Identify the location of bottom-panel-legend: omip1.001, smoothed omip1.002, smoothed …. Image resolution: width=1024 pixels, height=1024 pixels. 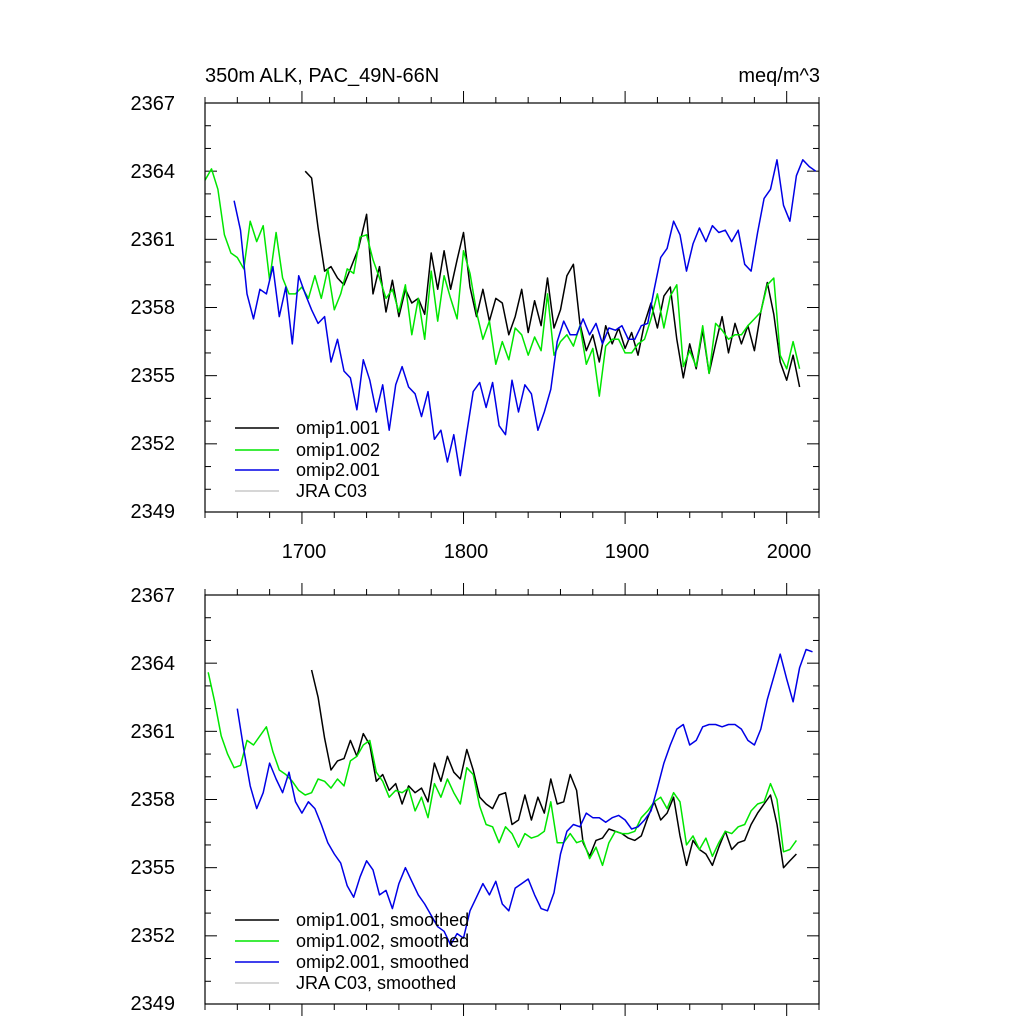
(352, 951).